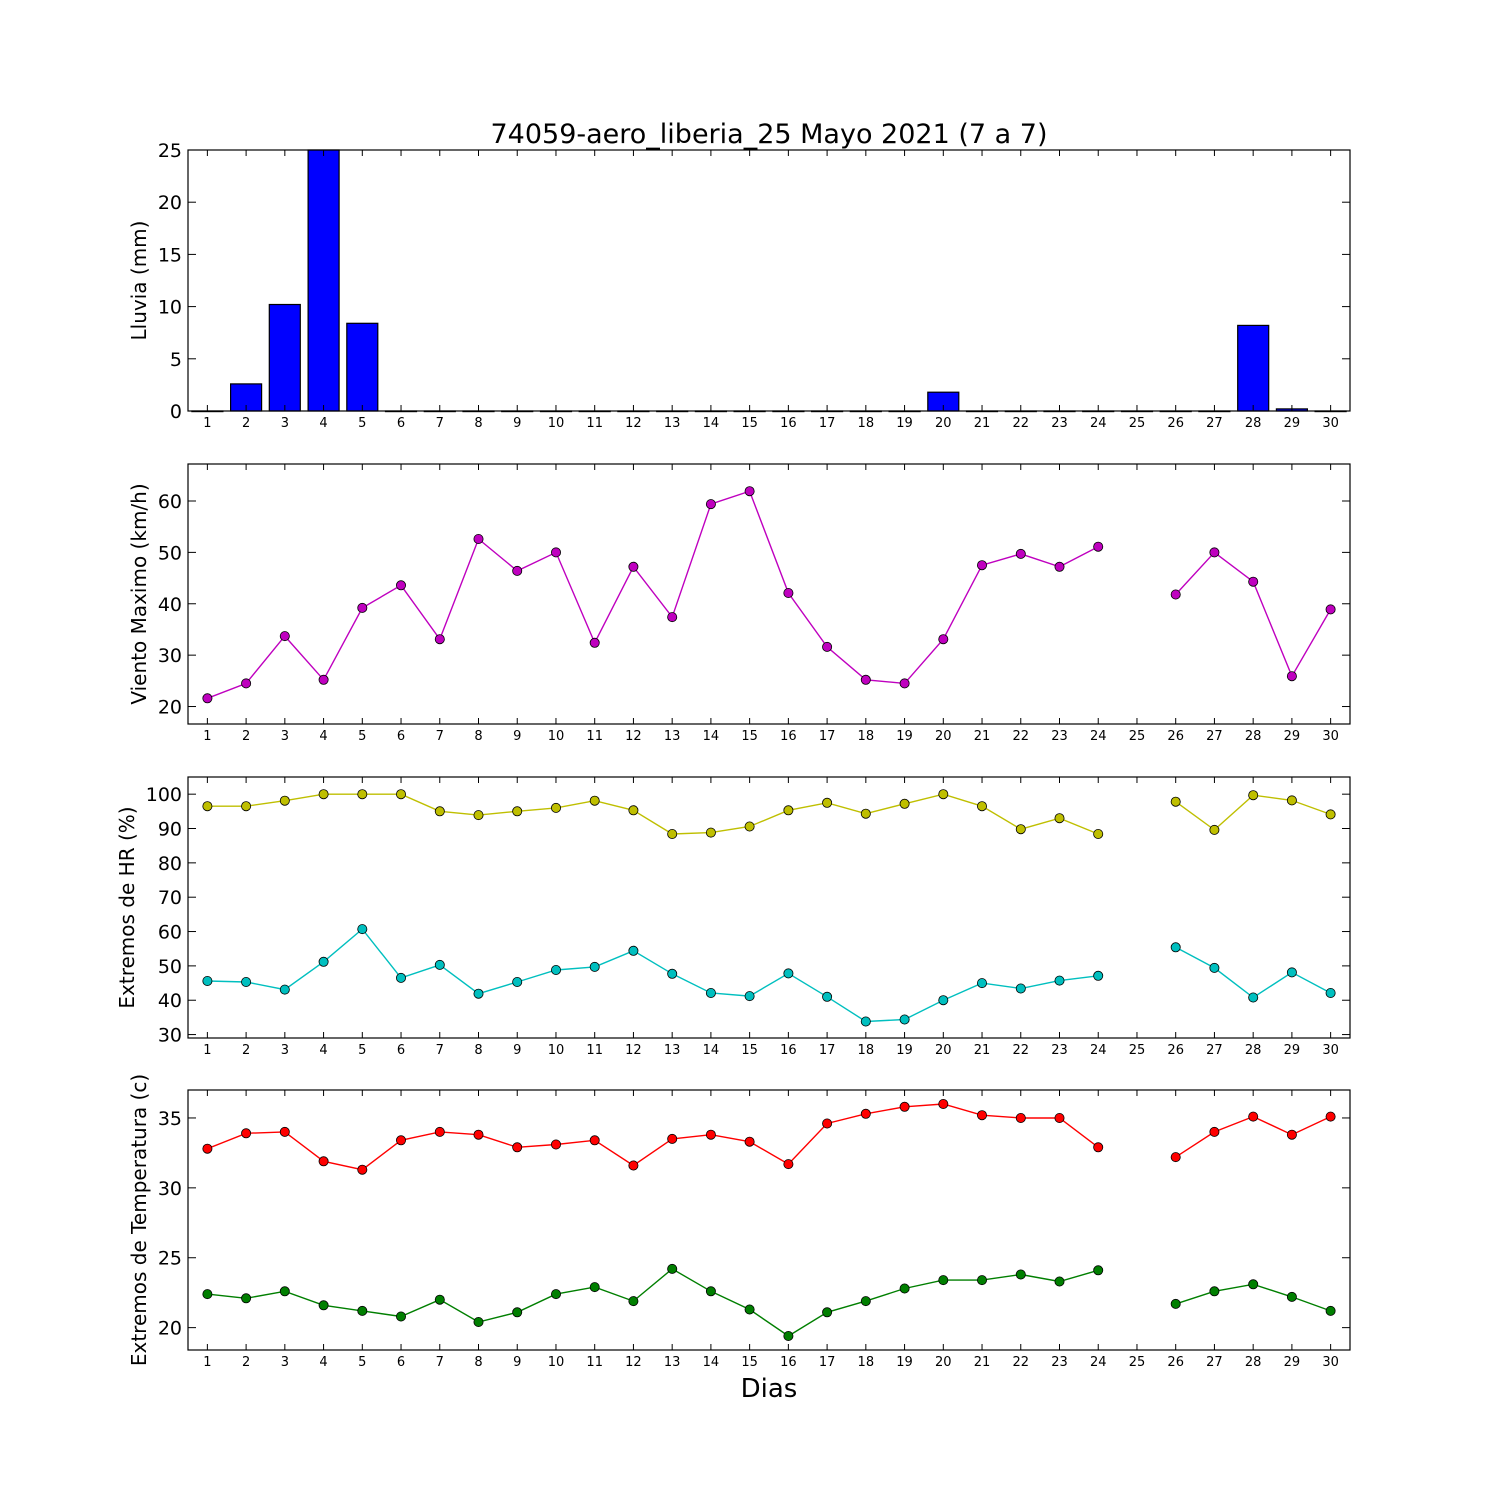  What do you see at coordinates (672, 736) in the screenshot?
I see `x-tick-label: 13` at bounding box center [672, 736].